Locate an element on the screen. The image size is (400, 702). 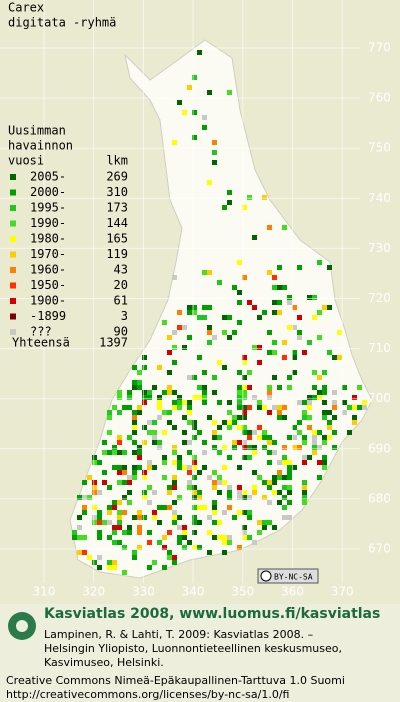
grid-label-x: 320 is located at coordinates (93, 592).